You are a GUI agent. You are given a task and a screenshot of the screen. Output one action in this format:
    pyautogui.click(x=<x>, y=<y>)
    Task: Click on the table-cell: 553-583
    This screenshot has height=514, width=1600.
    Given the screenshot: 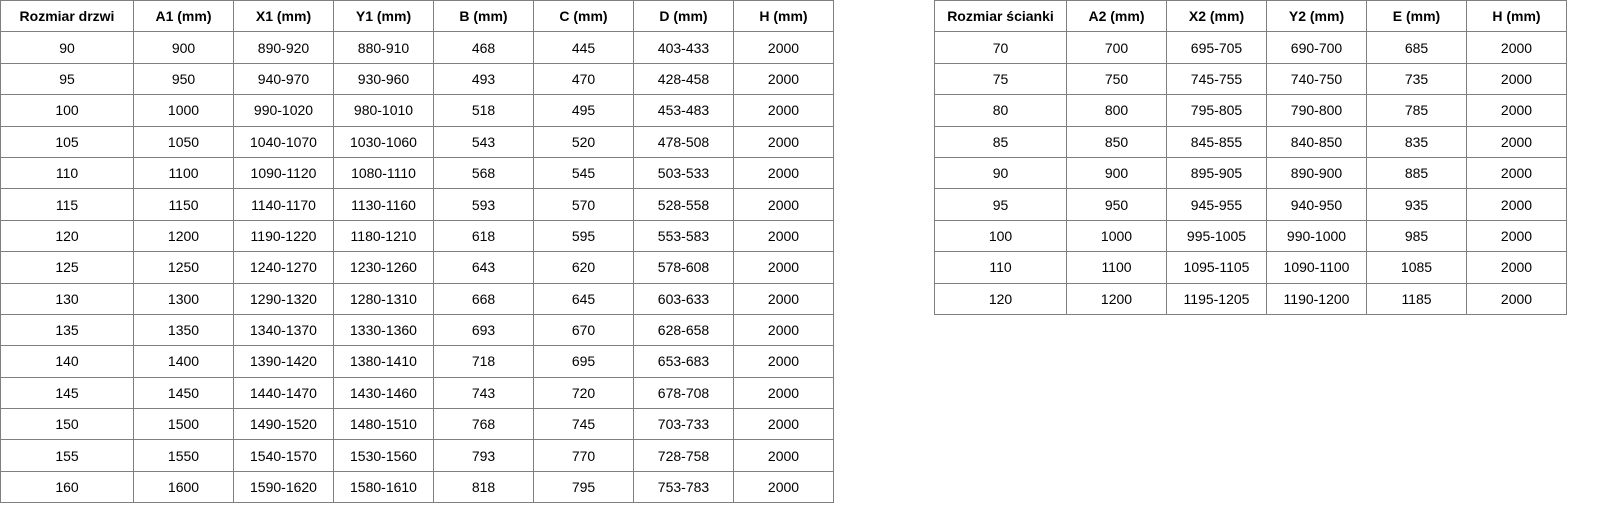 What is the action you would take?
    pyautogui.click(x=683, y=236)
    